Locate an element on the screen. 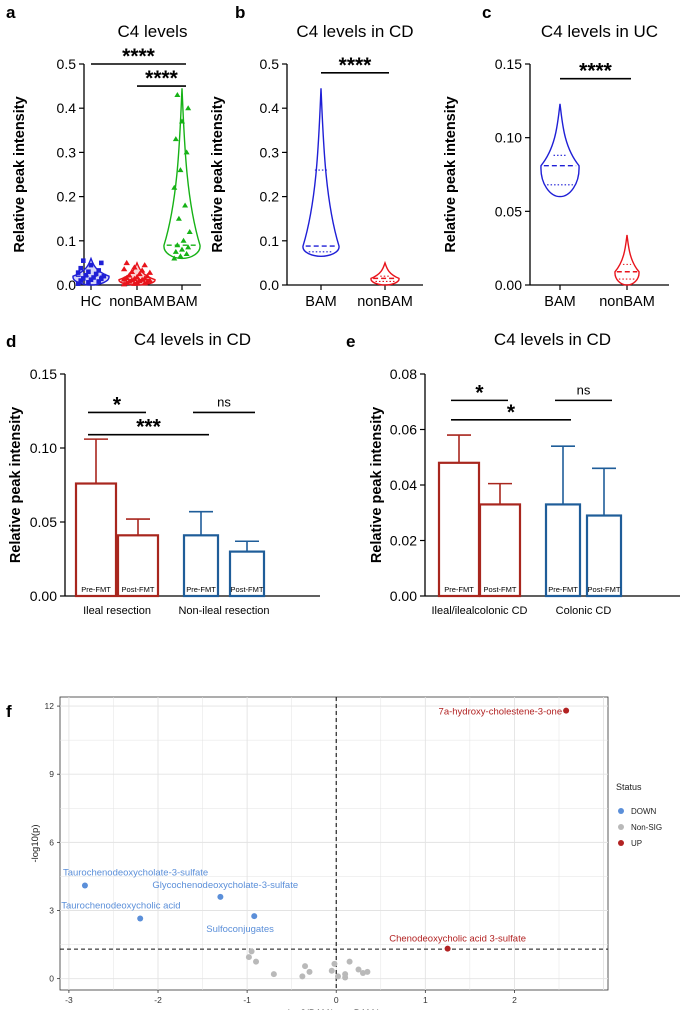 This screenshot has width=685, height=1010. point-label: Taurochenodeoxycholic acid is located at coordinates (120, 905).